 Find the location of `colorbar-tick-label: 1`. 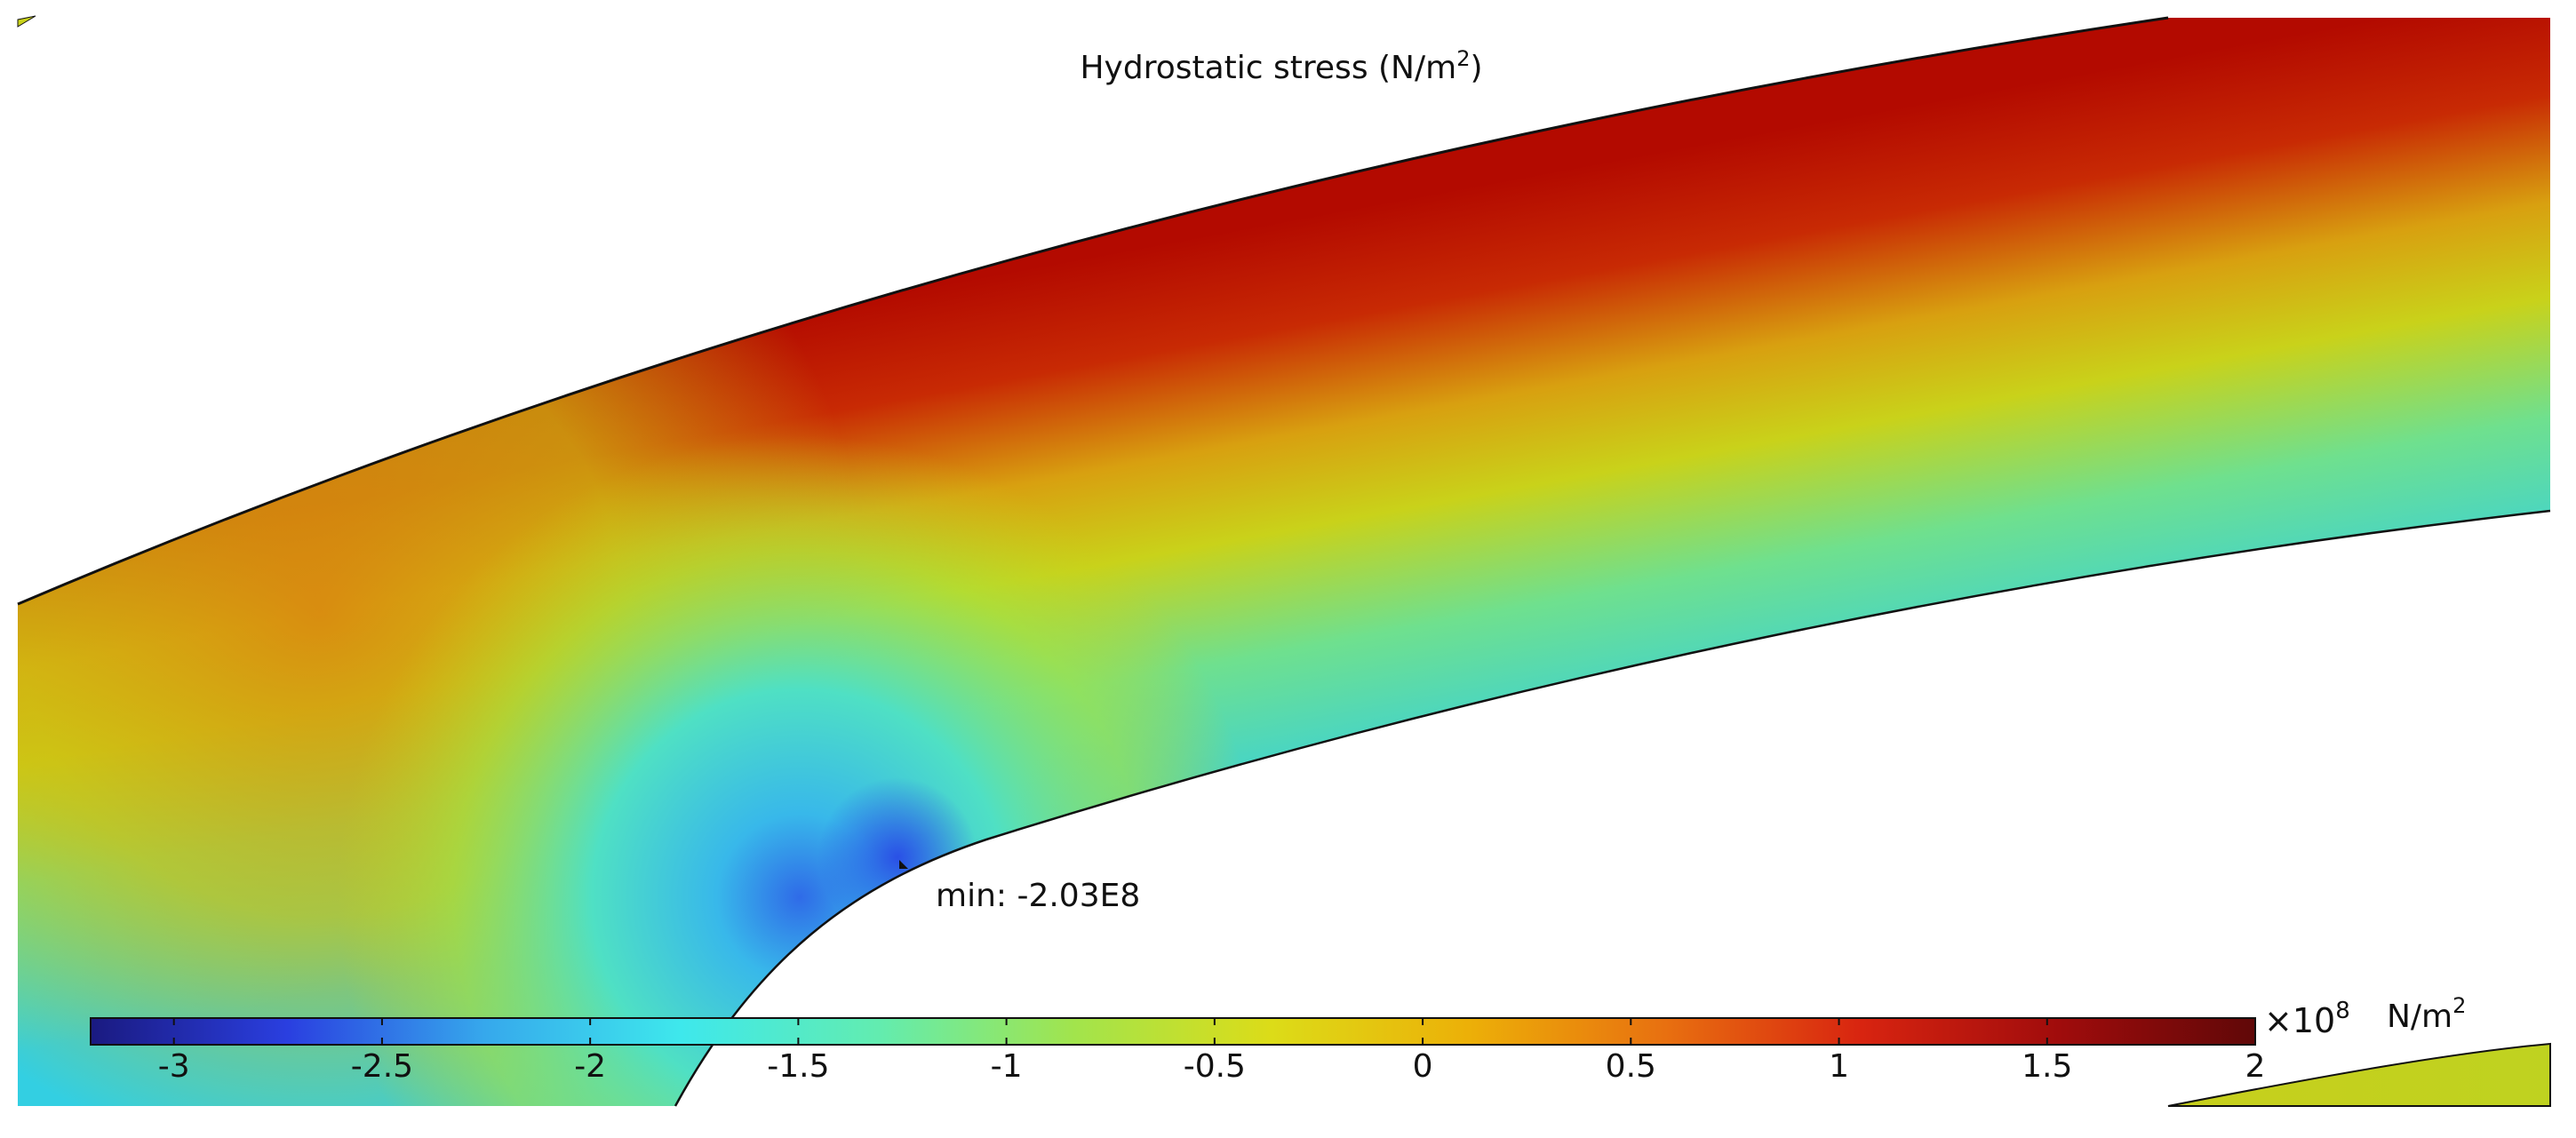

colorbar-tick-label: 1 is located at coordinates (1839, 1066).